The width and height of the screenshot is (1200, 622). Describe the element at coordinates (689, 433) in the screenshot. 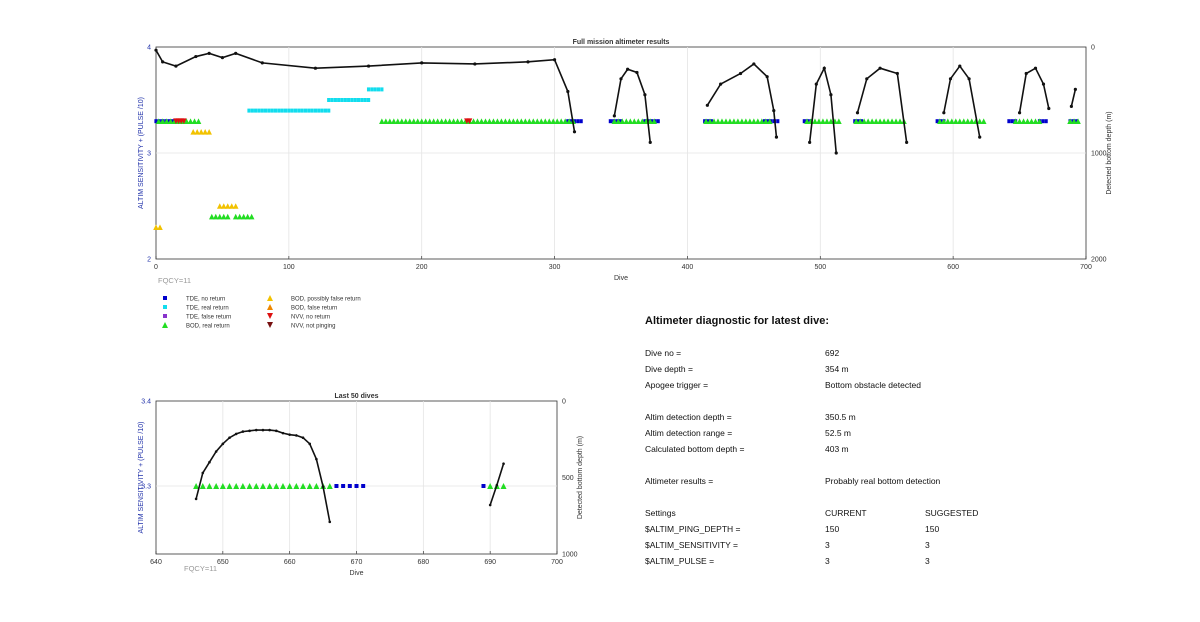

I see `diagnostic-label: Altim detection range =` at that location.